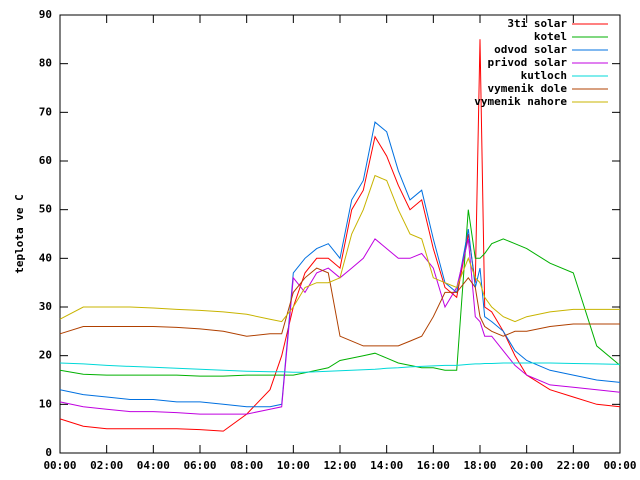 The width and height of the screenshot is (640, 480). Describe the element at coordinates (386, 465) in the screenshot. I see `x-tick-label: 14:00` at that location.